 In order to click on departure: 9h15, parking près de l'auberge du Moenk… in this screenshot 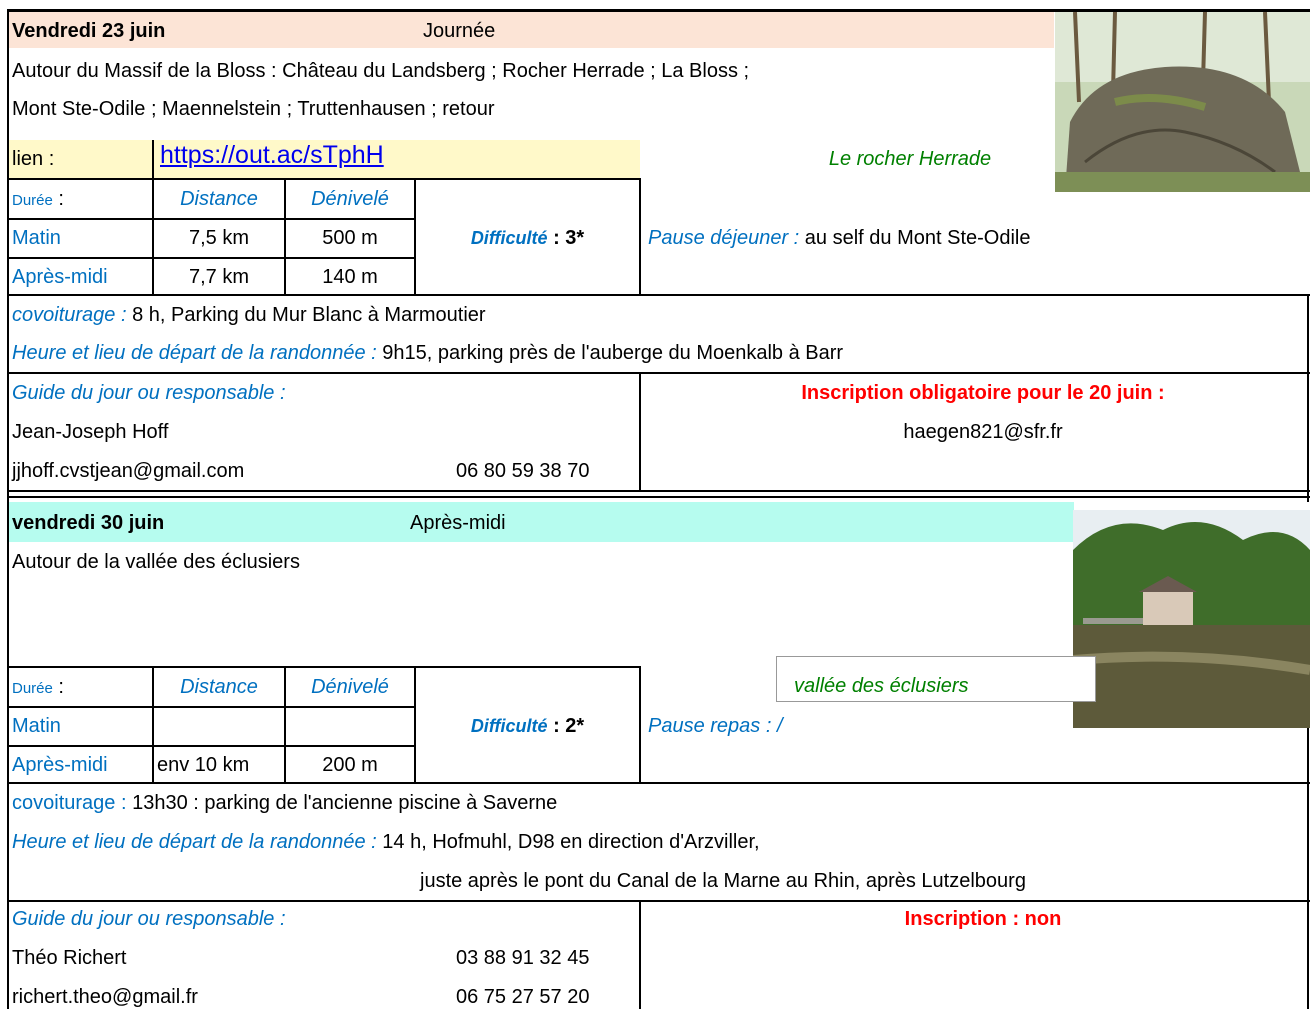, I will do `click(613, 353)`.